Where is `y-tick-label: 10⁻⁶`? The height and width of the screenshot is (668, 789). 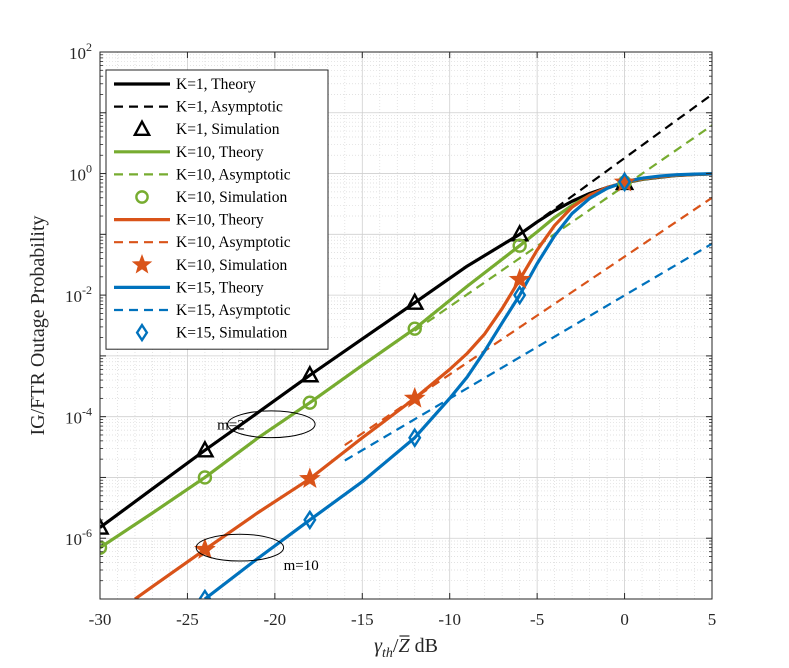 y-tick-label: 10⁻⁶ is located at coordinates (78, 537).